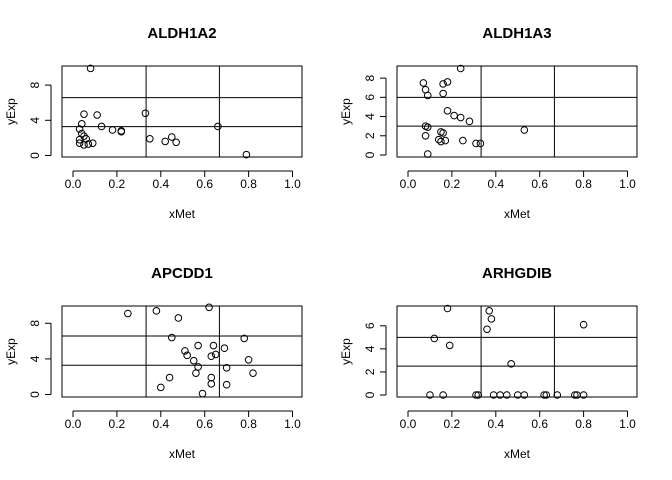 The height and width of the screenshot is (480, 672). Describe the element at coordinates (517, 273) in the screenshot. I see `panel-title: ARHGDIB` at that location.